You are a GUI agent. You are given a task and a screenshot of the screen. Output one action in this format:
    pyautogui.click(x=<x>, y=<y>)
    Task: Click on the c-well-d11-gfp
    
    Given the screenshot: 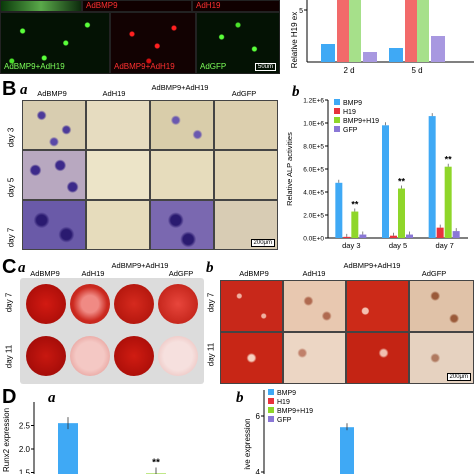 What is the action you would take?
    pyautogui.click(x=178, y=356)
    